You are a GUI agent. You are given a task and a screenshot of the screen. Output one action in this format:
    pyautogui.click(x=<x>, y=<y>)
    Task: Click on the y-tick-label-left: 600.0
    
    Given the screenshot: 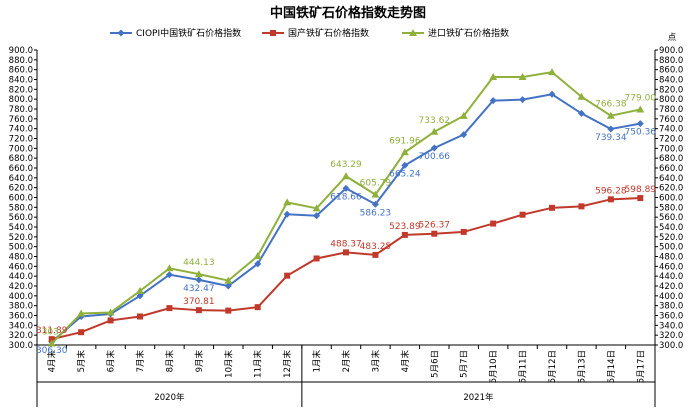 What is the action you would take?
    pyautogui.click(x=21, y=199)
    